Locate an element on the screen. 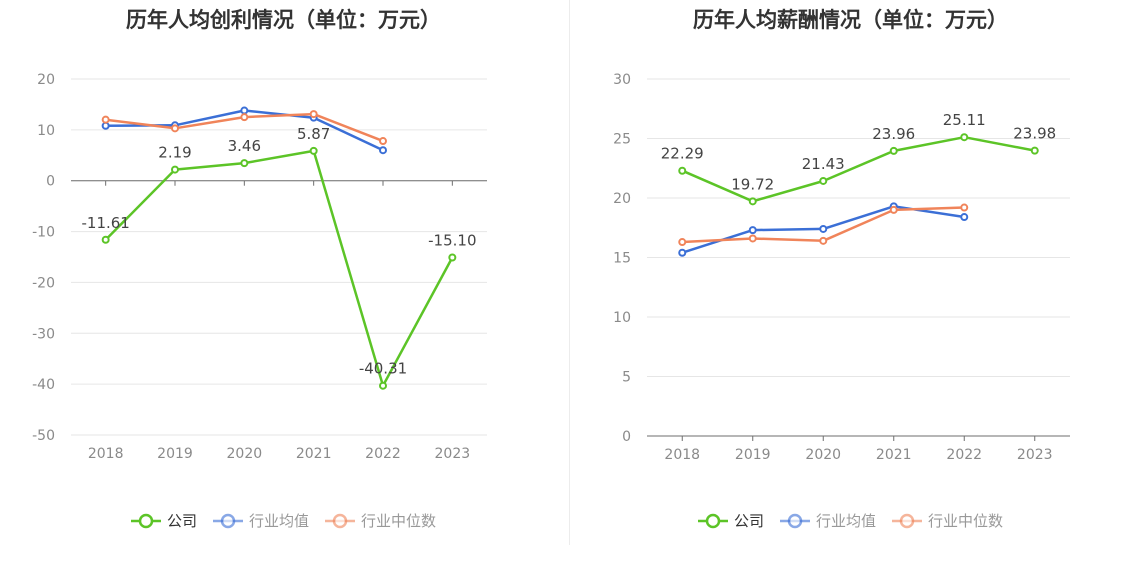 This screenshot has height=582, width=1134. y-tick-label: 5 is located at coordinates (626, 378).